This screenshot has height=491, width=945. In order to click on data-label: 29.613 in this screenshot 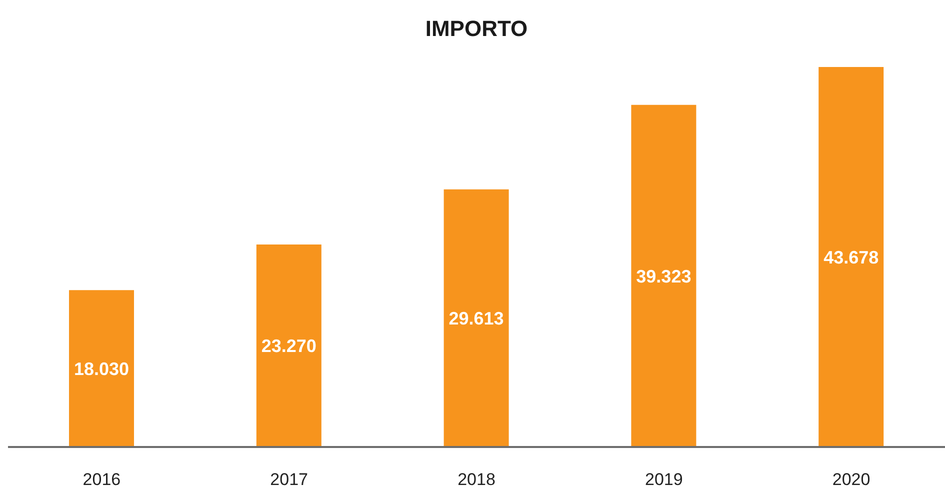, I will do `click(476, 318)`.